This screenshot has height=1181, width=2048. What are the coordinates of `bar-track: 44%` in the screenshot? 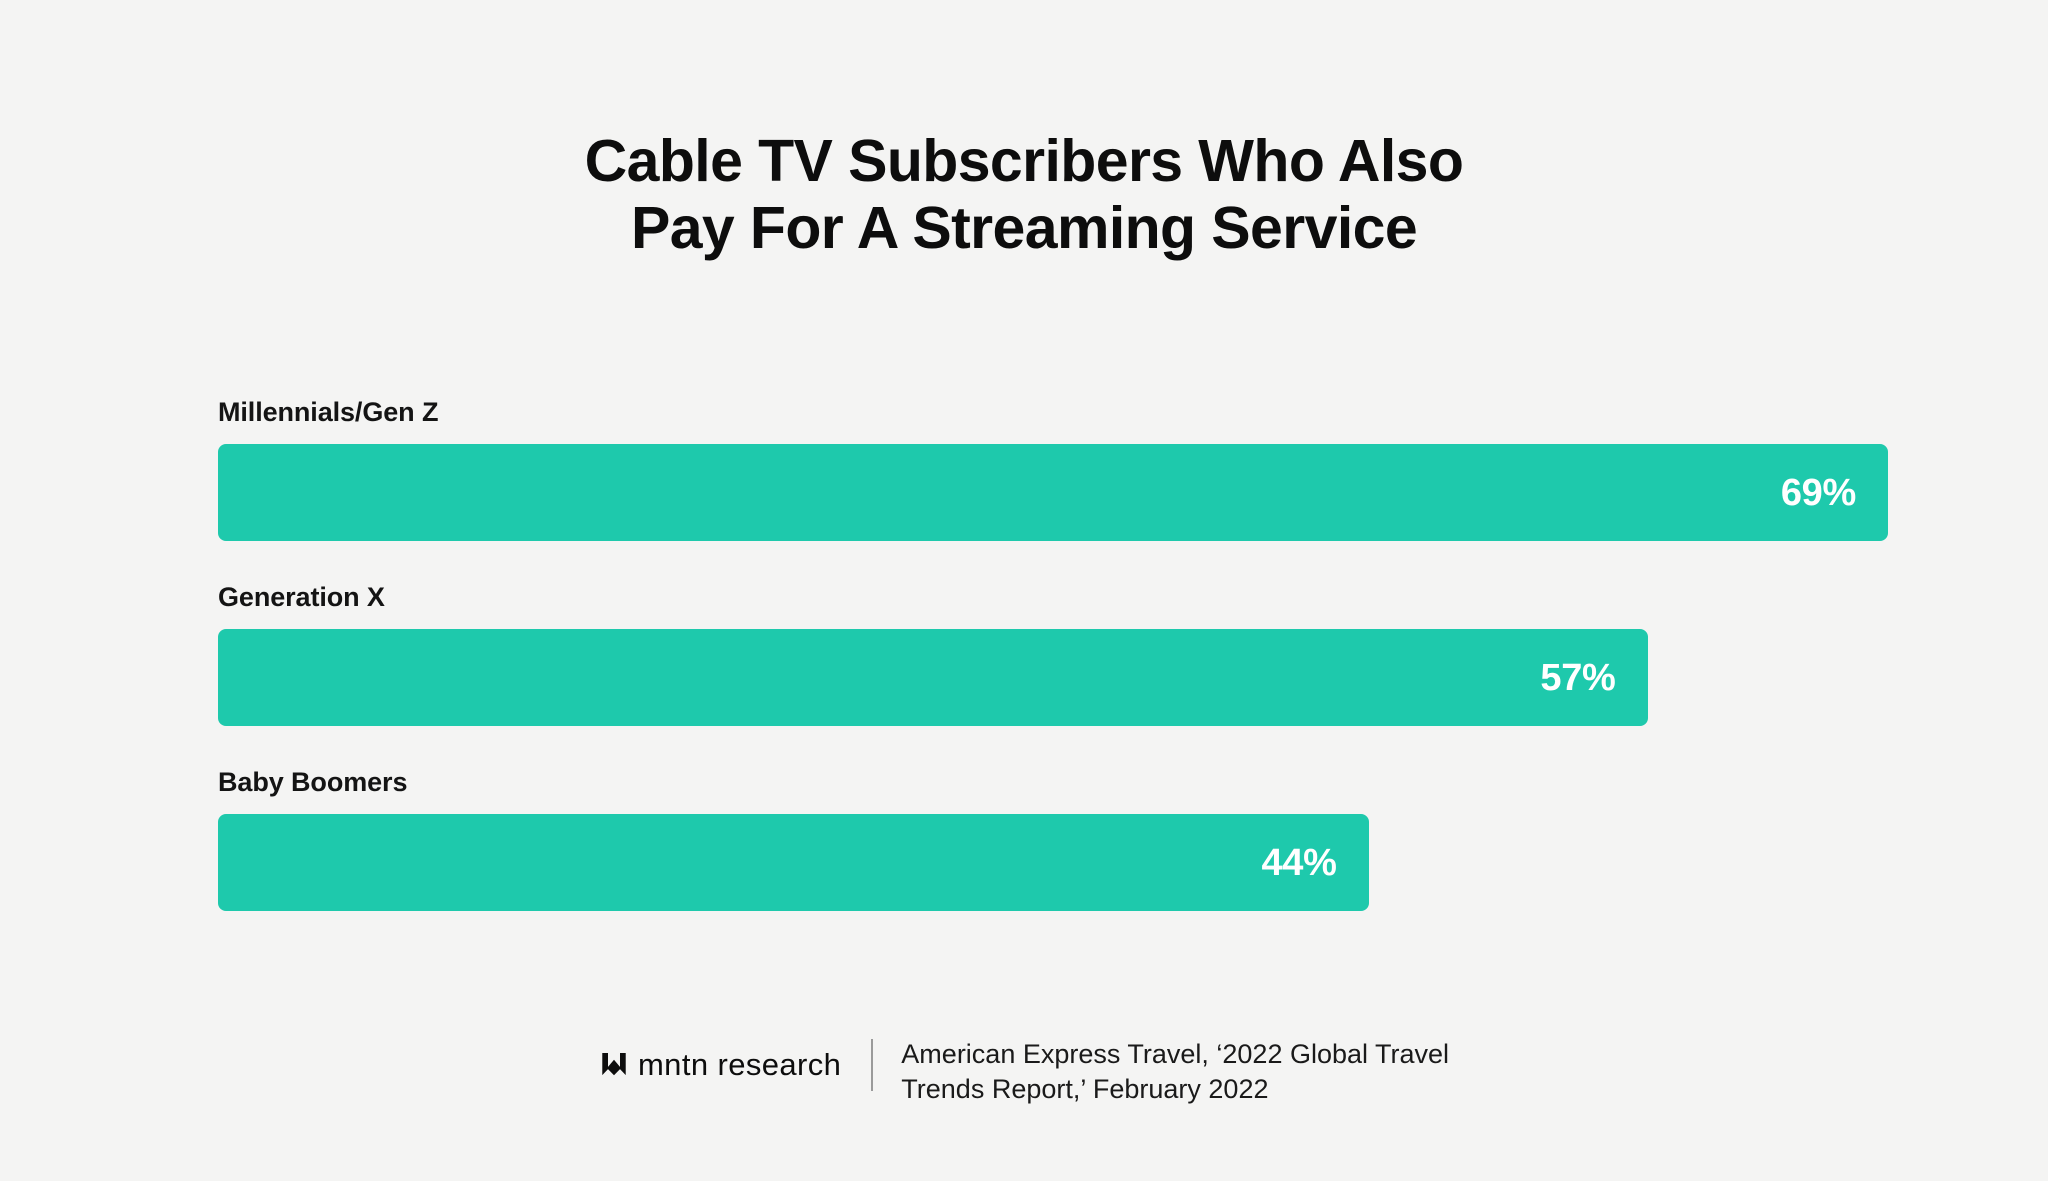 It's located at (1053, 862).